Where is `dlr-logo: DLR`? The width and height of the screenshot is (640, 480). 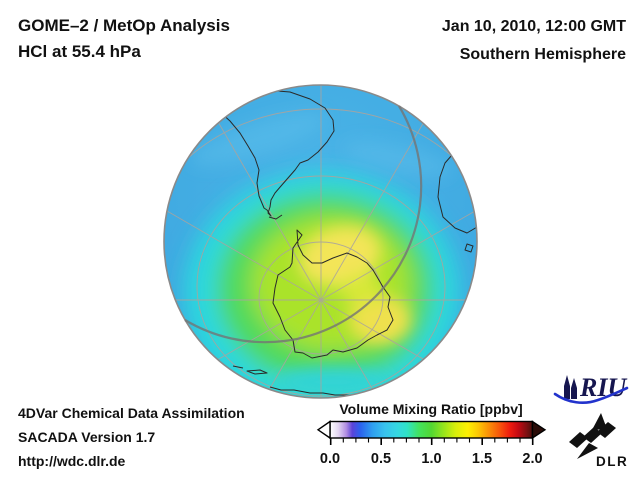 dlr-logo: DLR is located at coordinates (598, 441).